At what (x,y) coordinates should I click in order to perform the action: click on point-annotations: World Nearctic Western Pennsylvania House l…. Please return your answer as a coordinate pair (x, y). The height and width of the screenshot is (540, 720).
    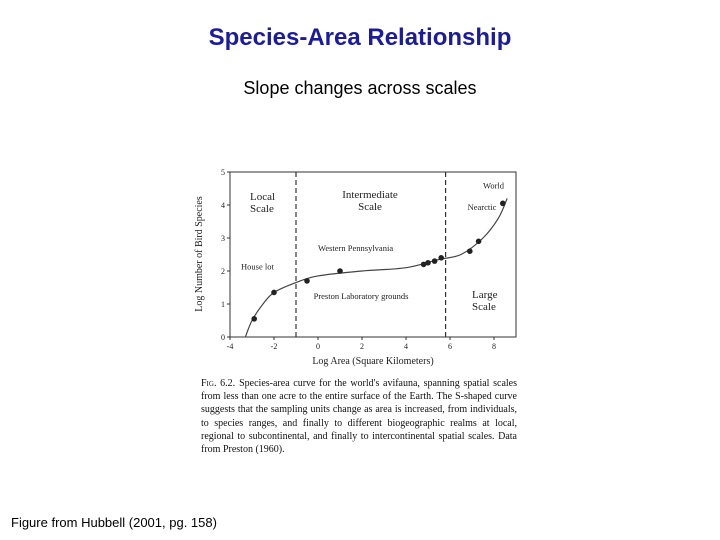
    Looking at the image, I should click on (373, 241).